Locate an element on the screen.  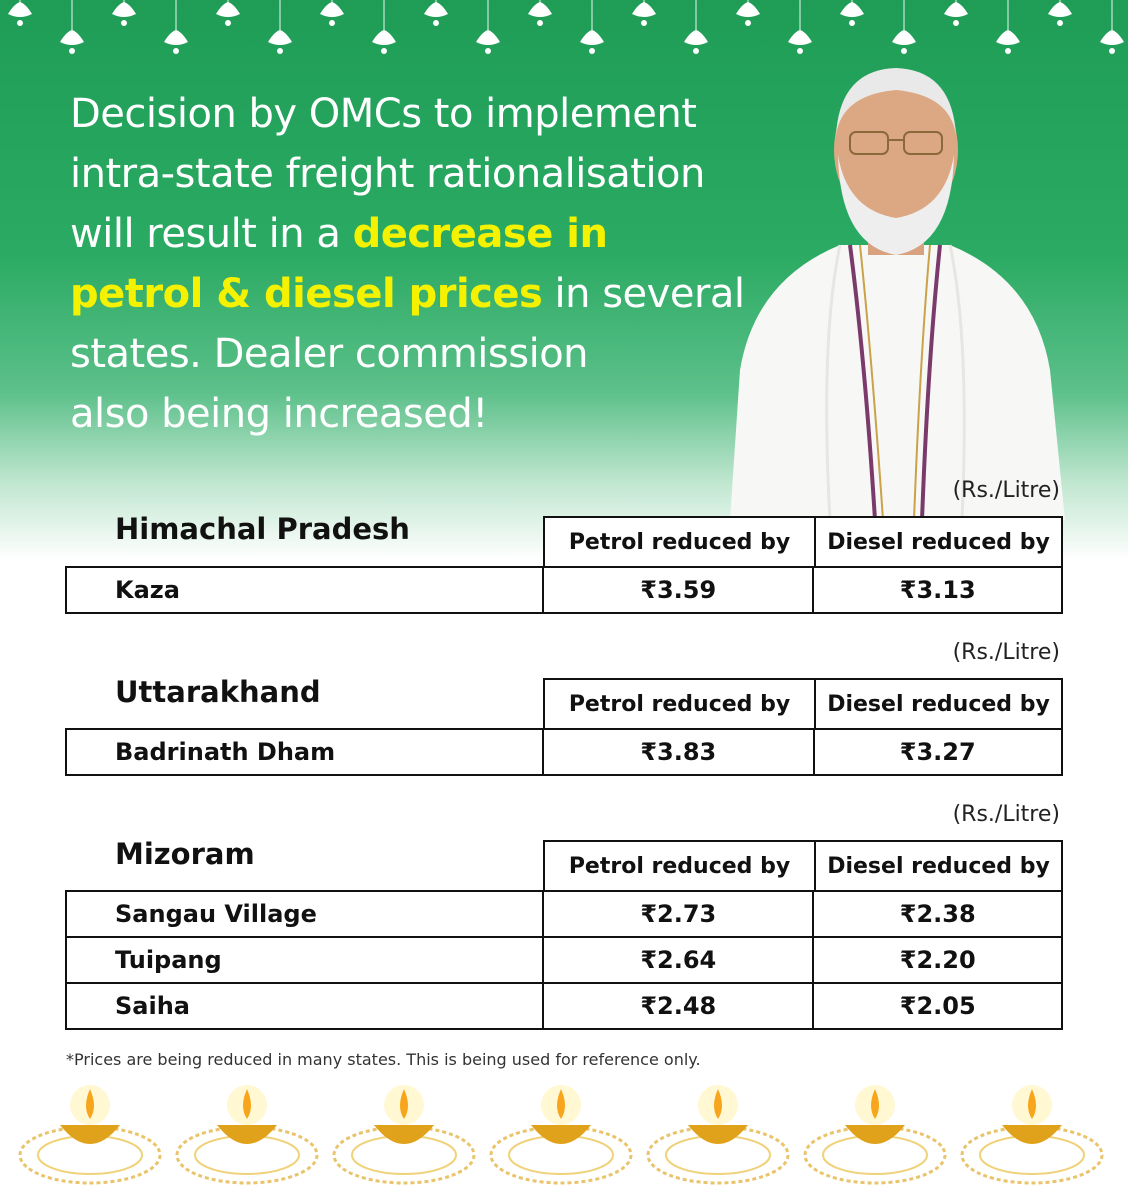
headline-line-3: will result in a decrease in is located at coordinates (339, 234).